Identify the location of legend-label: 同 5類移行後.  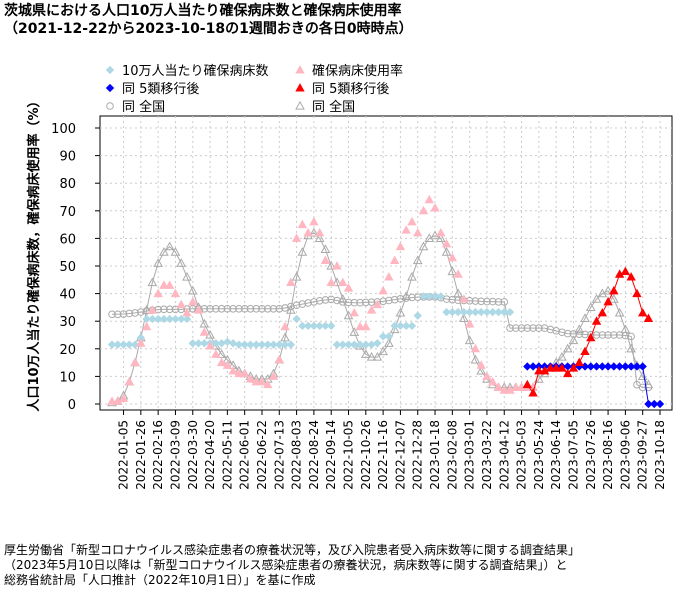
(160, 89).